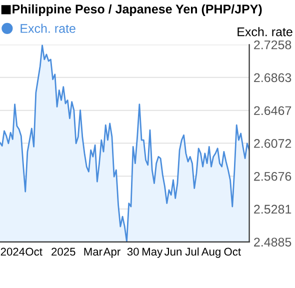  Describe the element at coordinates (137, 10) in the screenshot. I see `chart-title: Philippine Peso / Japanese Yen (PHP/JPY)` at that location.